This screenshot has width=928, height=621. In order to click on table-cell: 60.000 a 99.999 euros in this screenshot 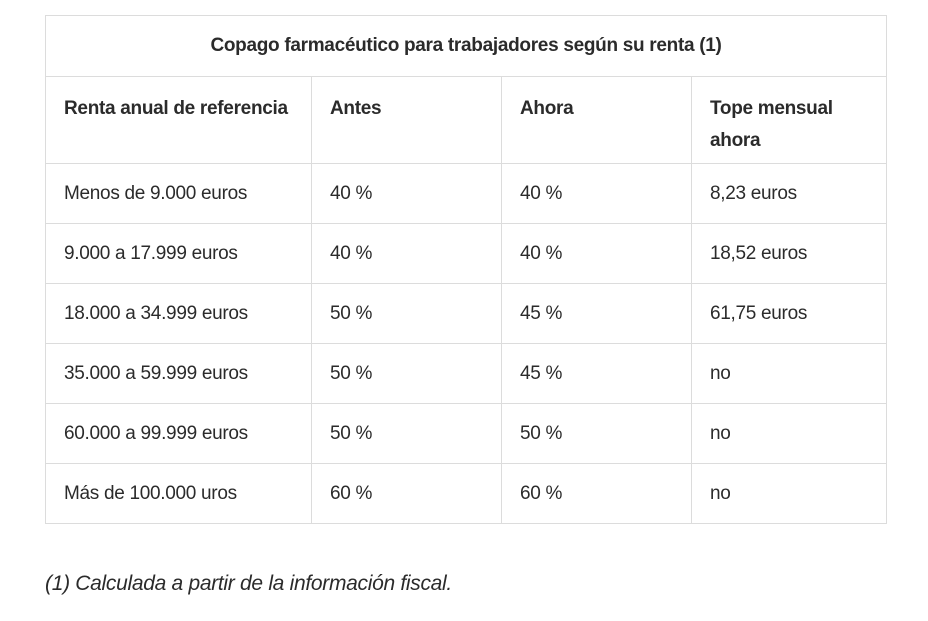, I will do `click(178, 433)`.